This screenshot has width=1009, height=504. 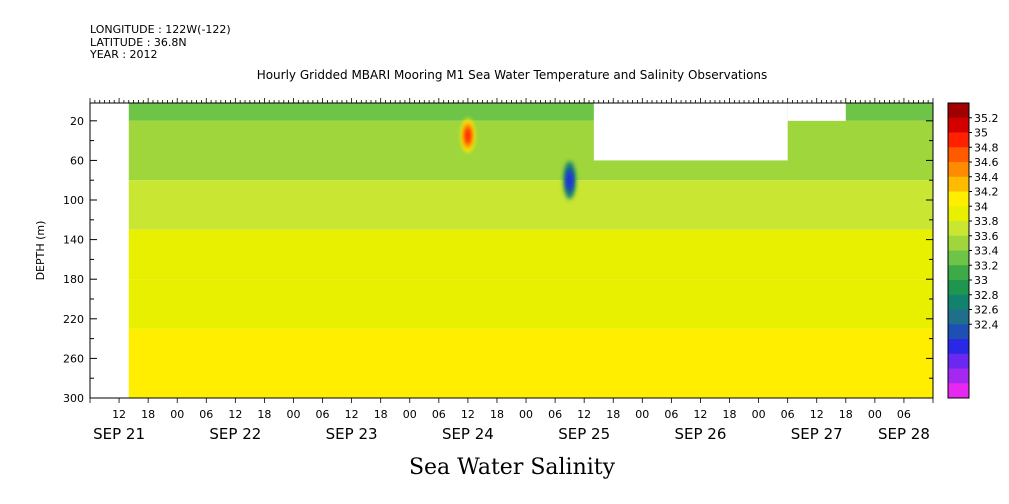 I want to click on colorbar-label: 34.8, so click(x=986, y=147).